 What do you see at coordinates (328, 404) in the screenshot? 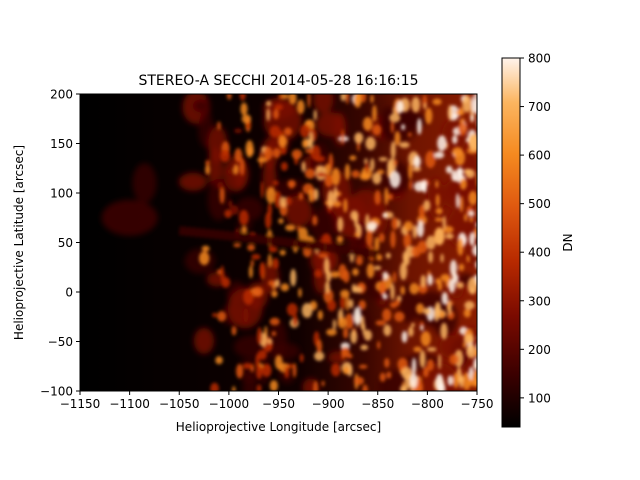
I see `x-tick-label: −900` at bounding box center [328, 404].